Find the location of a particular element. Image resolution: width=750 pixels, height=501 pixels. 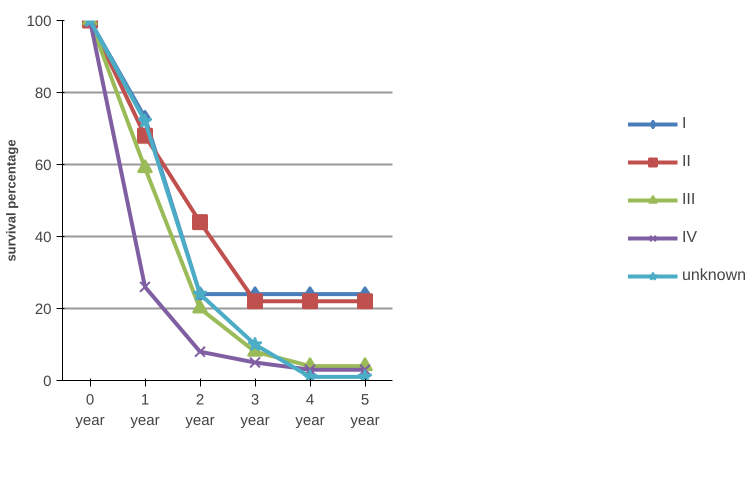

y-tick-label: 20 is located at coordinates (43, 309).